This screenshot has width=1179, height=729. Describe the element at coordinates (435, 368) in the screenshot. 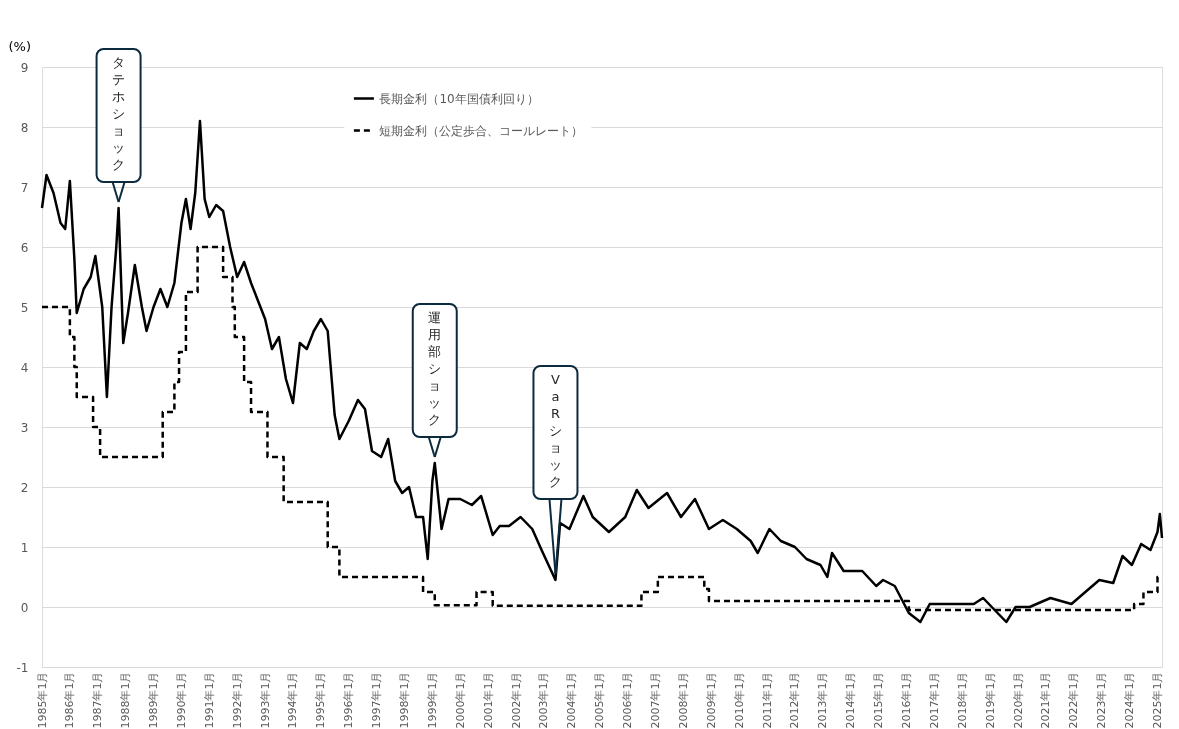

I see `annotation: 運用部ショック` at that location.